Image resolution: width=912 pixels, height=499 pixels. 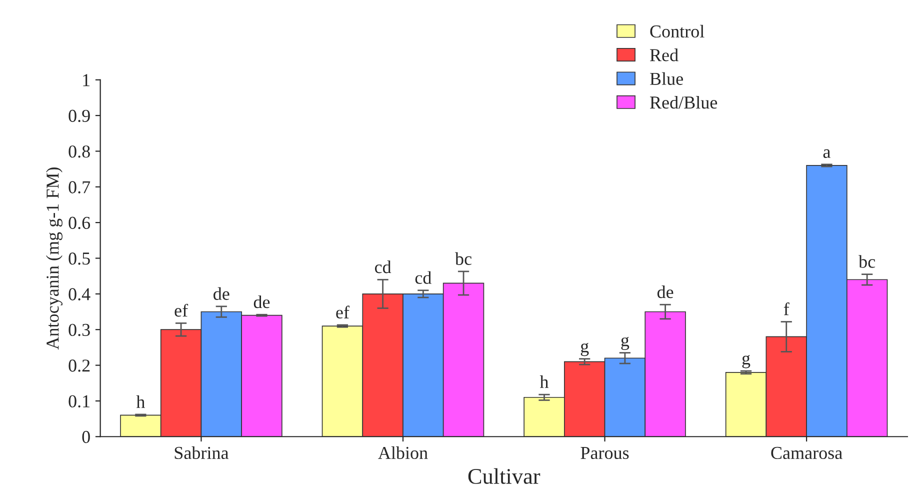 What do you see at coordinates (403, 453) in the screenshot?
I see `x-tick-label: Albion` at bounding box center [403, 453].